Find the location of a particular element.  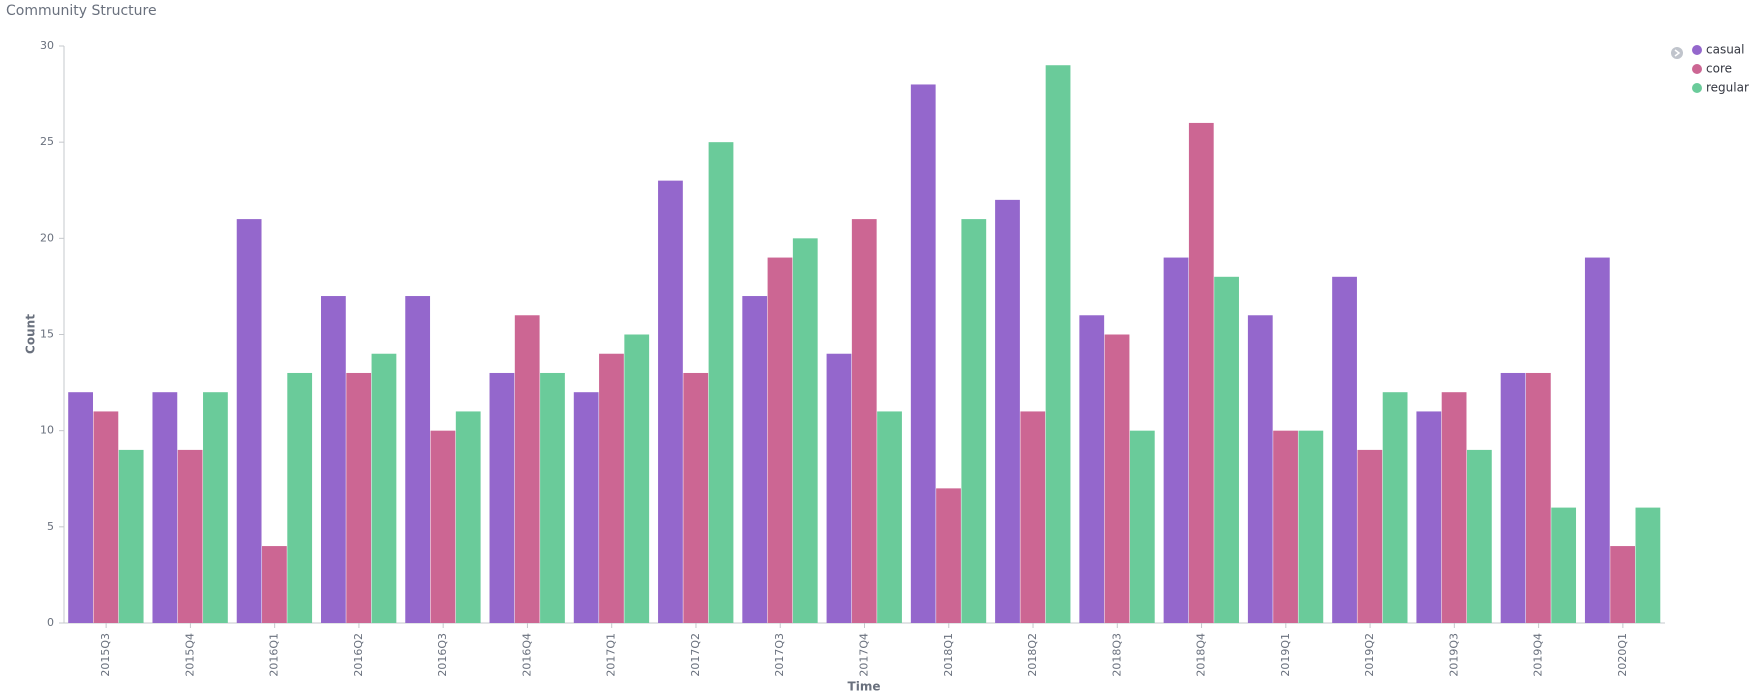

x-tick-label: 2019Q2 is located at coordinates (1369, 655).